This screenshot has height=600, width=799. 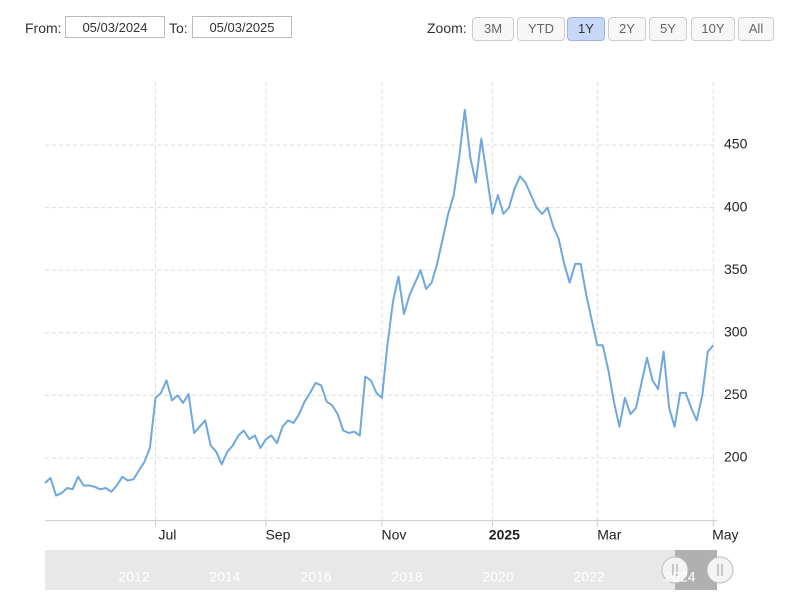 I want to click on navigator-label: 2018, so click(x=406, y=577).